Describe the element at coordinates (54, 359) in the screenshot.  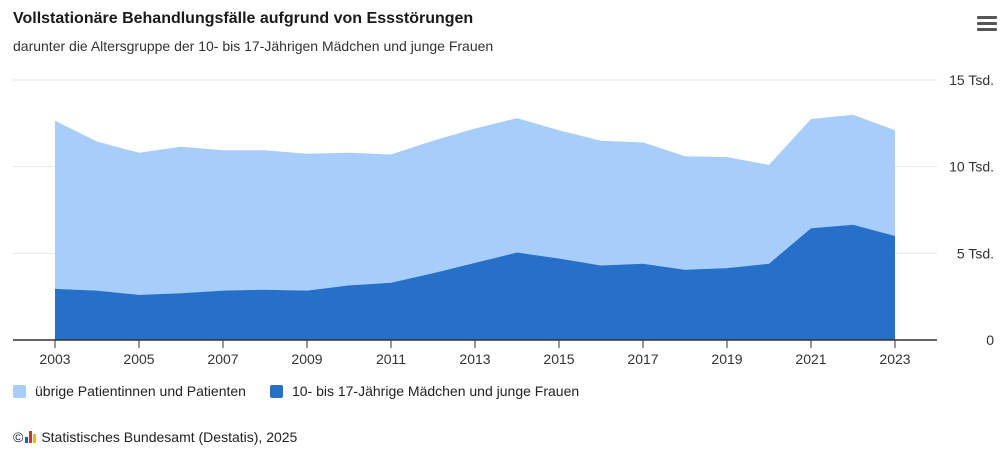
I see `x-tick-label: 2003` at that location.